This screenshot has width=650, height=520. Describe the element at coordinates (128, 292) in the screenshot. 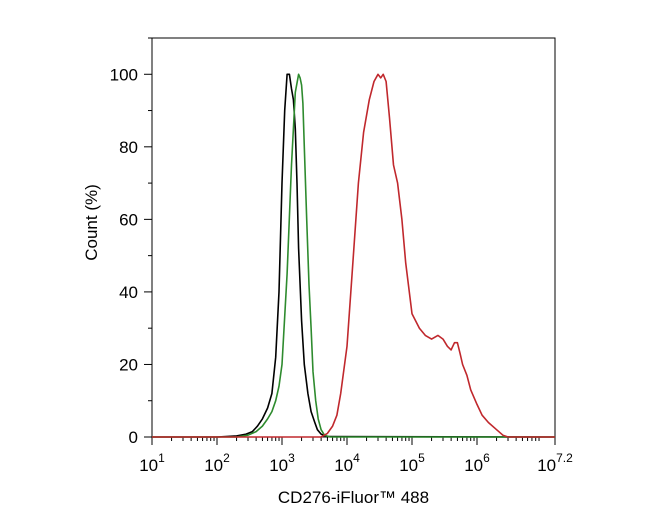

I see `y-tick-label: 40` at that location.